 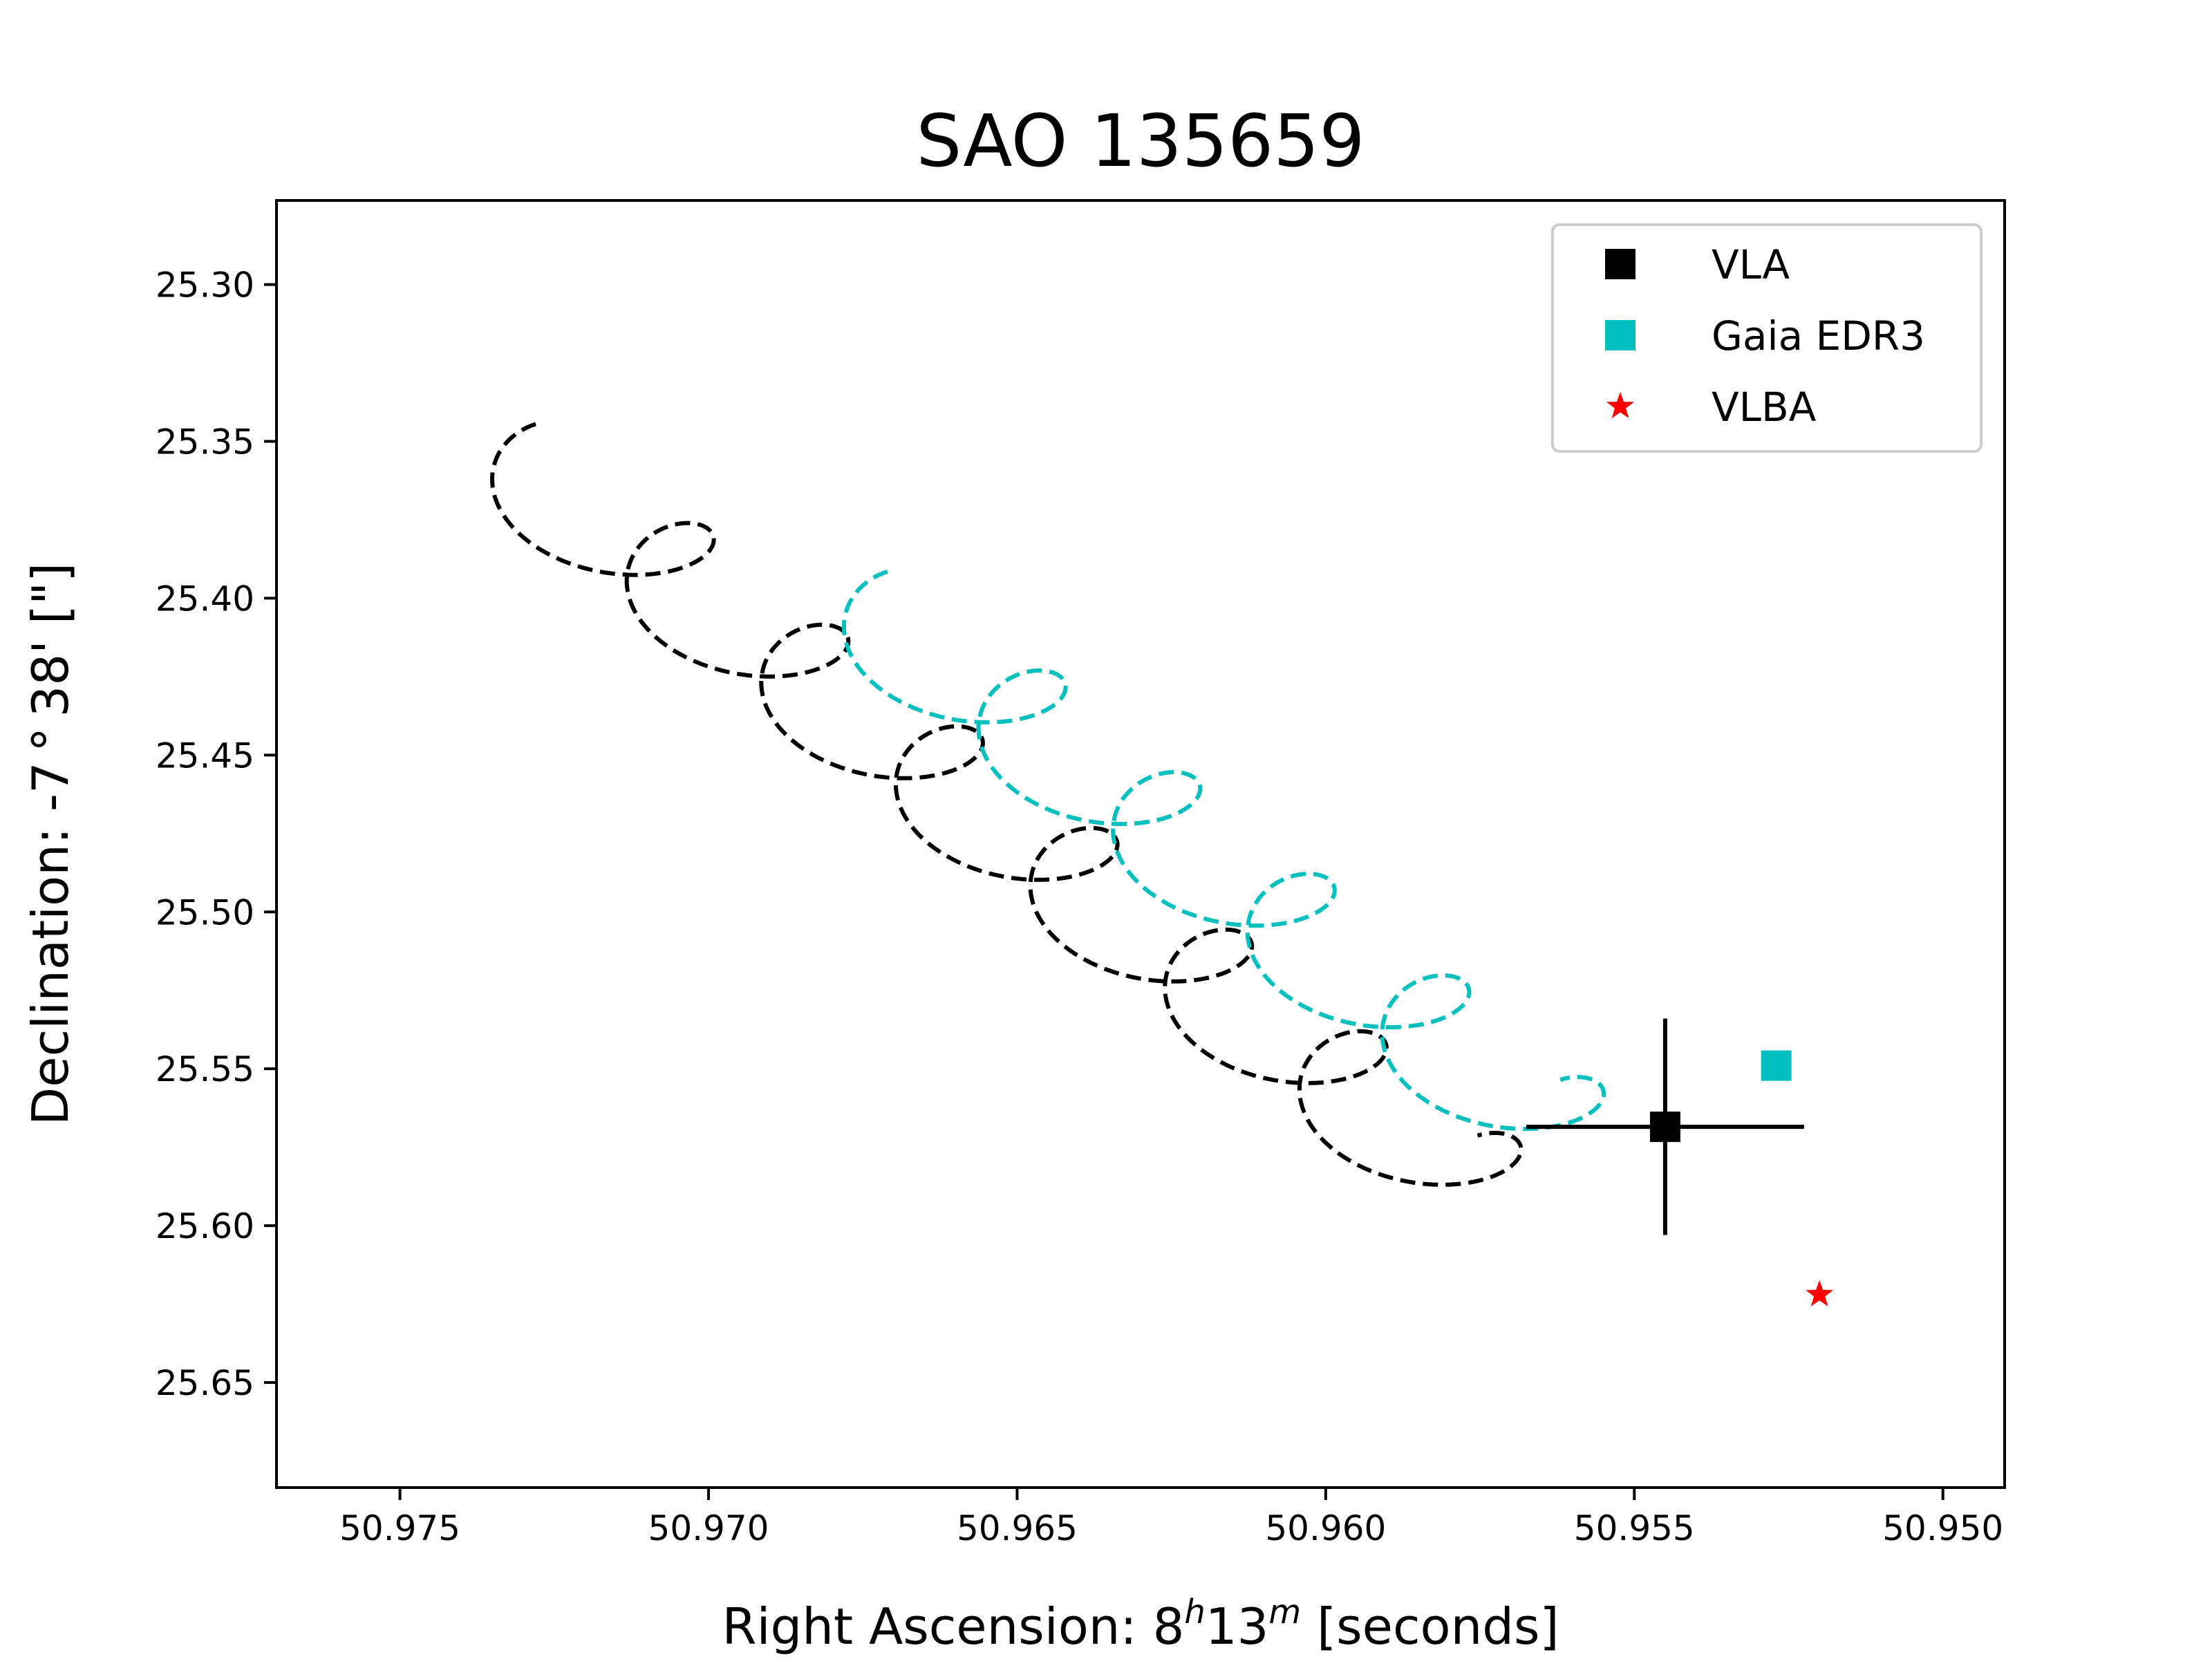 I want to click on x-axis-label: Right Ascension: 8h13m [seconds], so click(x=1140, y=1624).